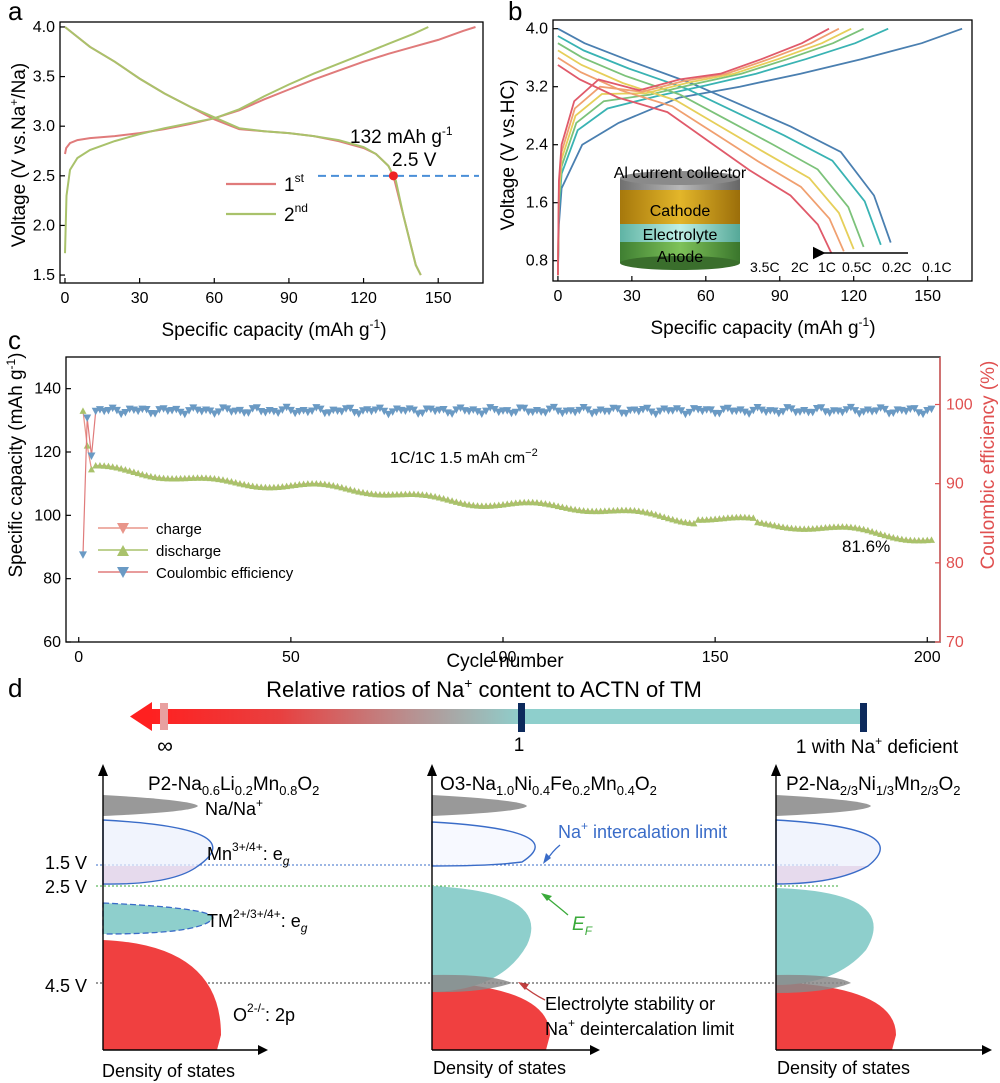 The width and height of the screenshot is (1000, 1083). What do you see at coordinates (15, 464) in the screenshot?
I see `chart-c-ylabel: Specific capacity (mAh g-1)` at bounding box center [15, 464].